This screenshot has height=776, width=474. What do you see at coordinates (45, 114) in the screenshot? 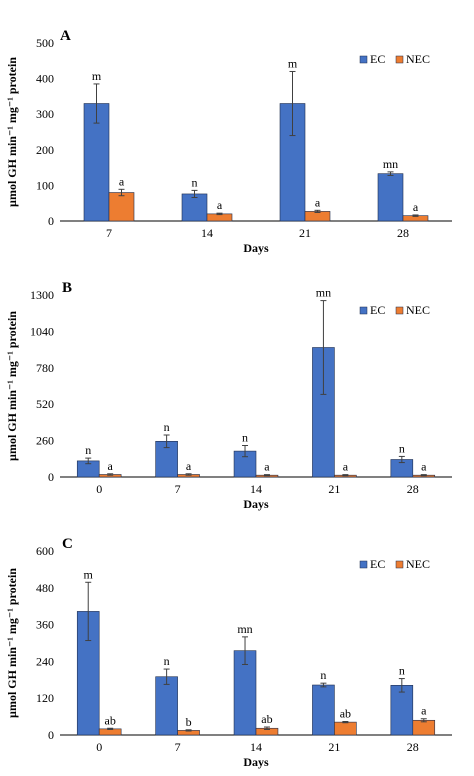
I see `y-tick-label: 300` at bounding box center [45, 114].